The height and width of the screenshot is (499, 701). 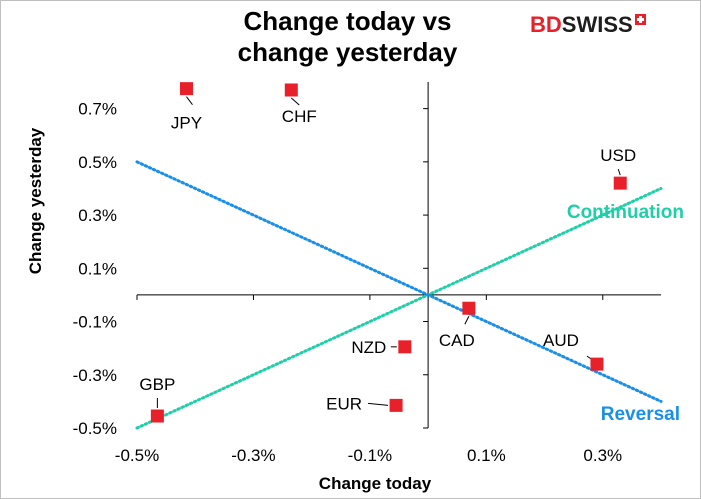 I want to click on leader-line-eur, so click(x=378, y=404).